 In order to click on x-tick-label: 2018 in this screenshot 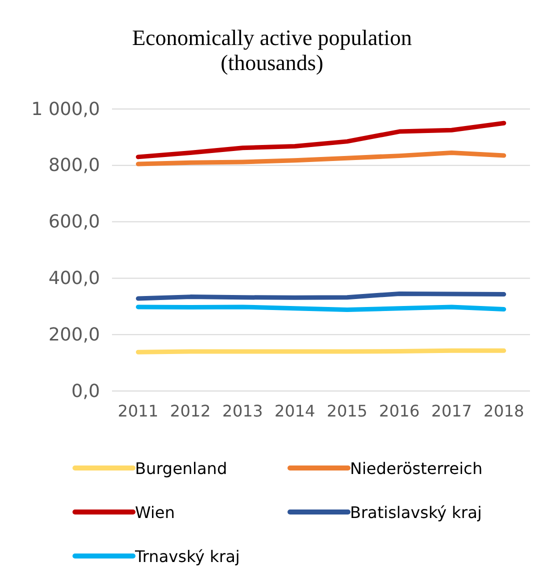, I will do `click(504, 410)`.